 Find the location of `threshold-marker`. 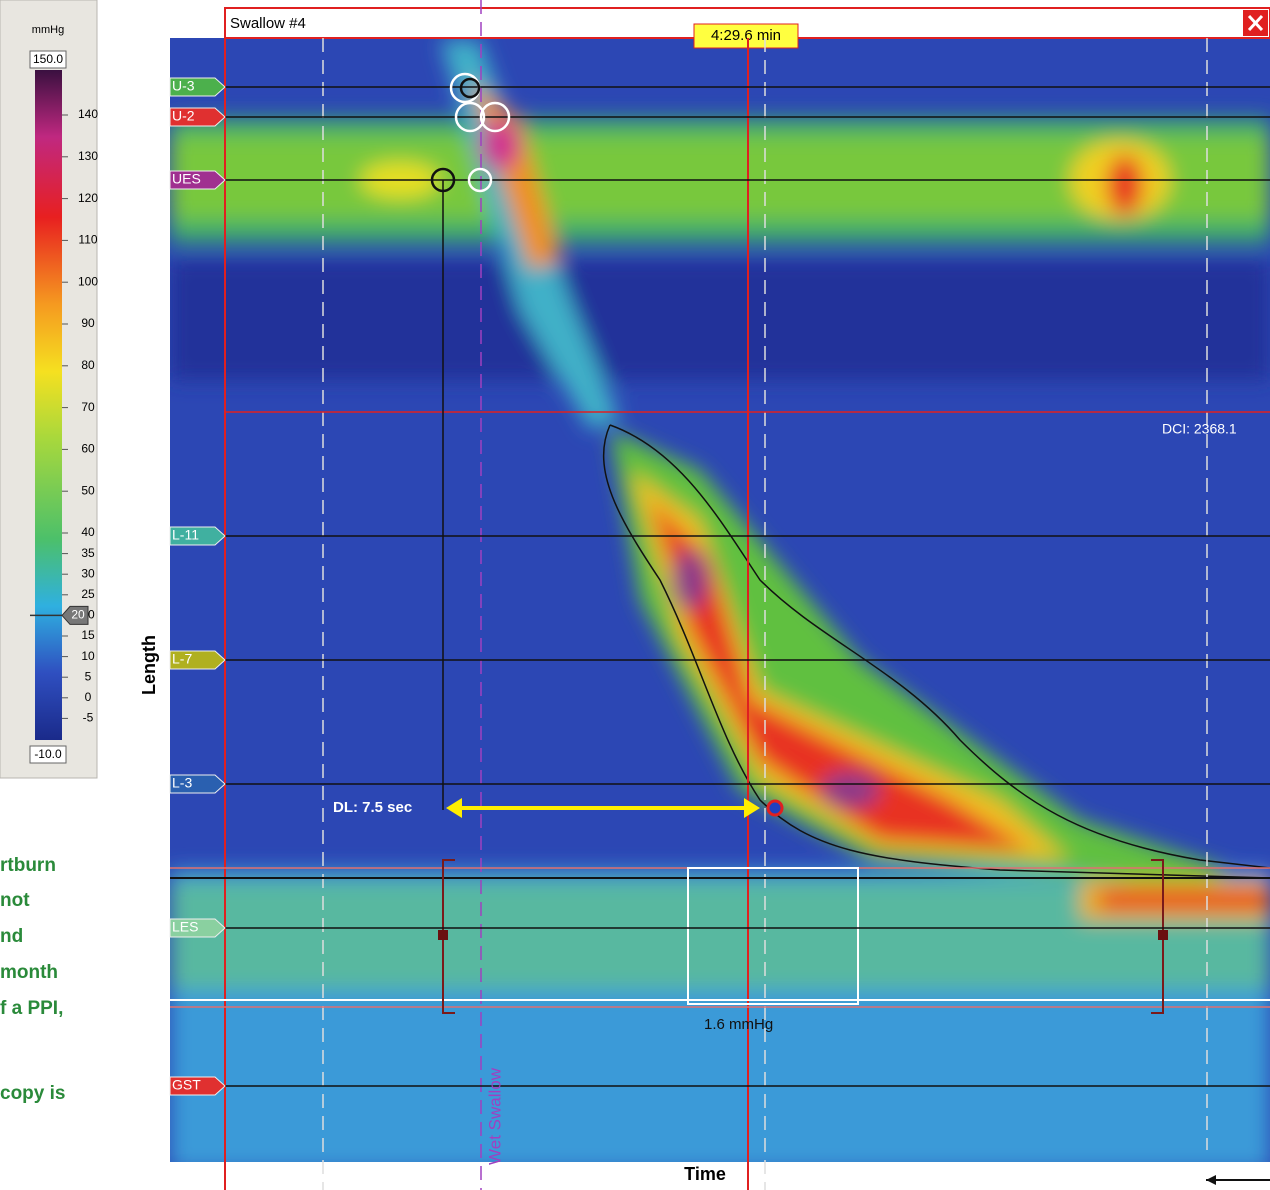

threshold-marker is located at coordinates (75, 615).